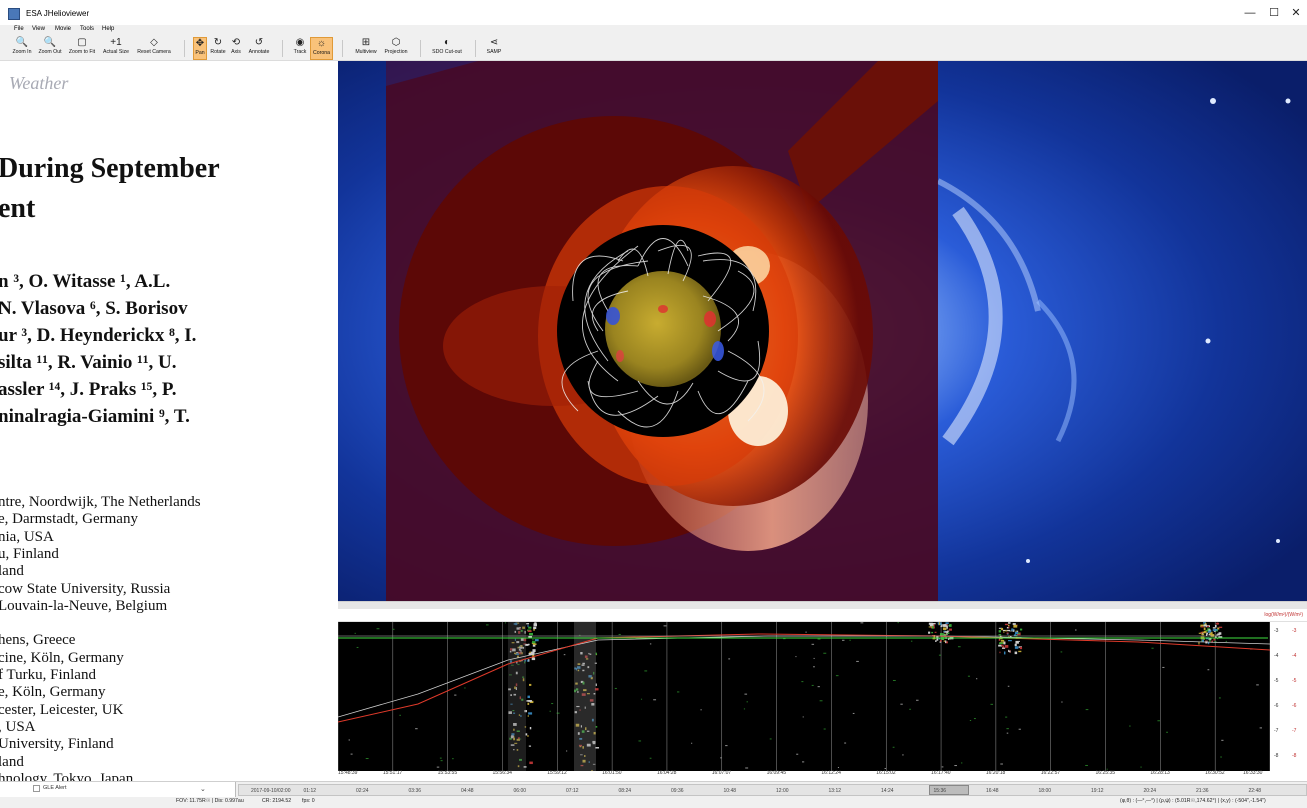 Image resolution: width=1307 pixels, height=808 pixels. Describe the element at coordinates (1097, 791) in the screenshot. I see `time-bar-tick: 19:12` at that location.